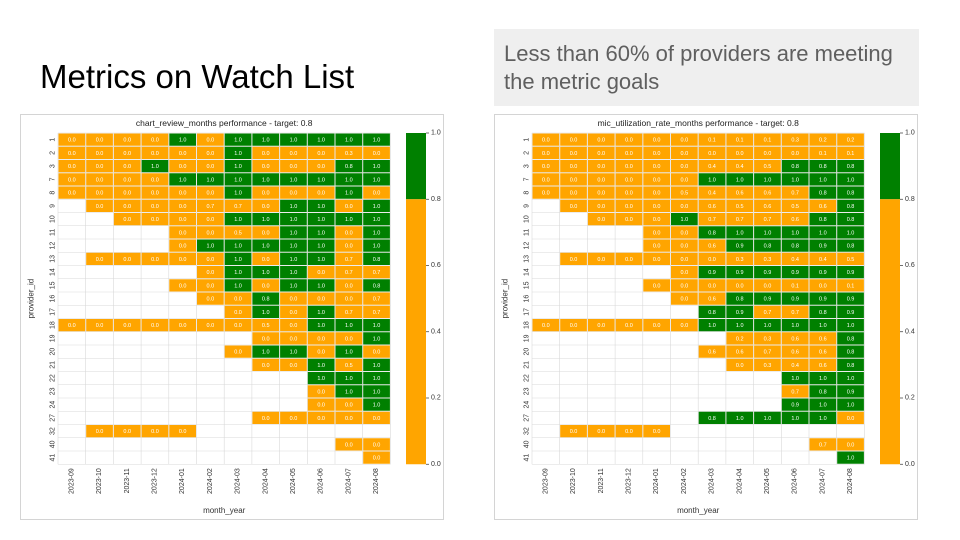 This screenshot has width=960, height=540. I want to click on y-tick-label: 9, so click(527, 206).